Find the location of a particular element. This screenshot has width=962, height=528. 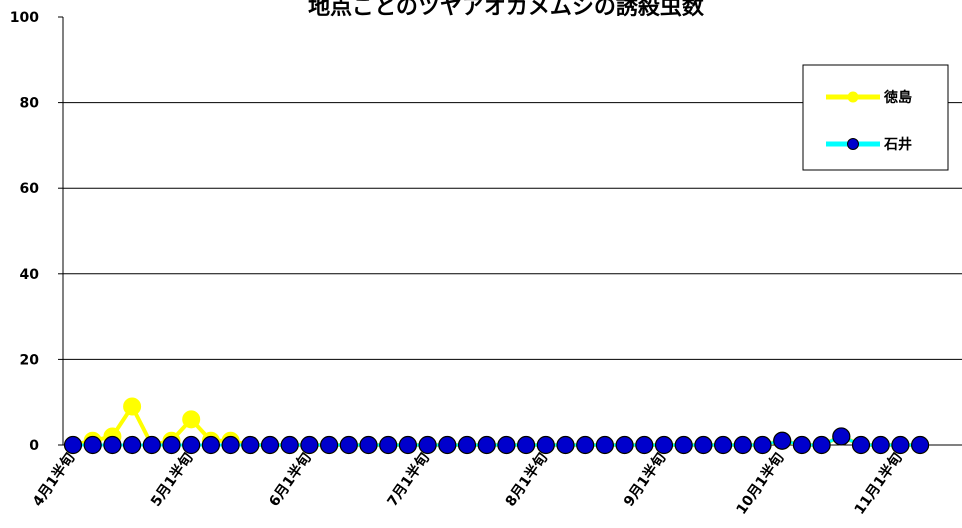

legend-box is located at coordinates (875, 117).